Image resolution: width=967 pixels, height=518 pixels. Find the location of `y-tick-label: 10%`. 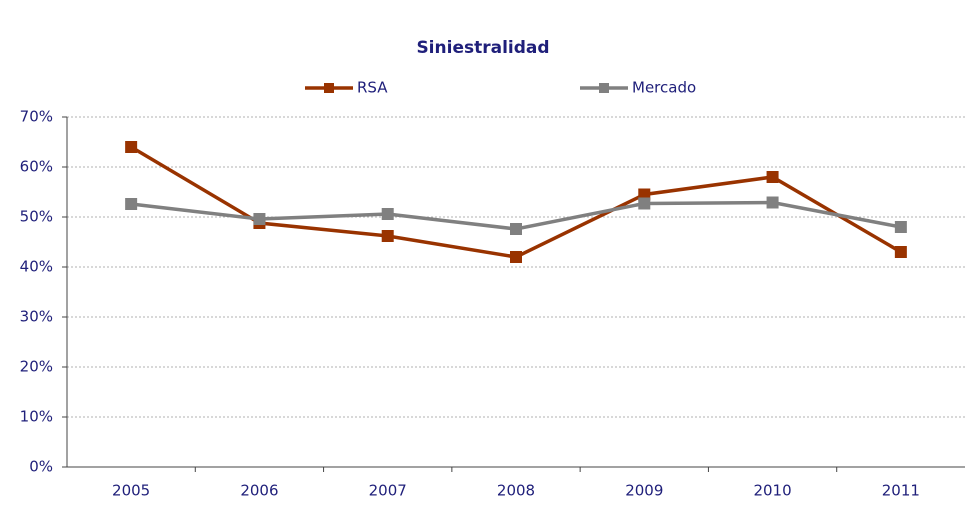

y-tick-label: 10% is located at coordinates (36, 417).